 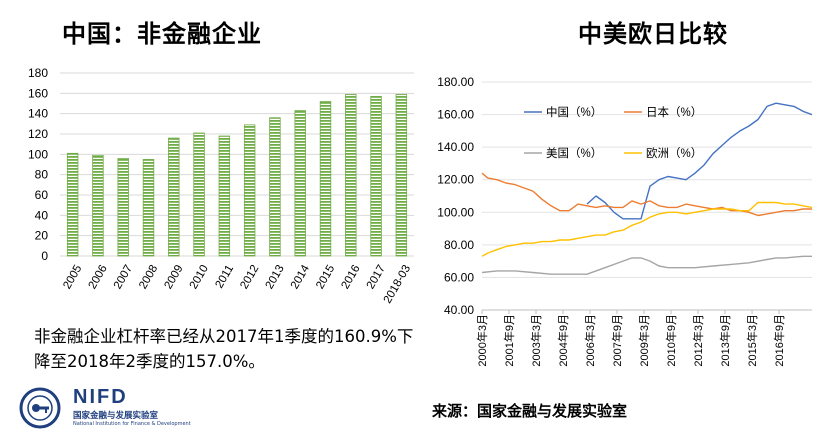 What do you see at coordinates (350, 277) in the screenshot?
I see `bar-x-tick-label: 2016` at bounding box center [350, 277].